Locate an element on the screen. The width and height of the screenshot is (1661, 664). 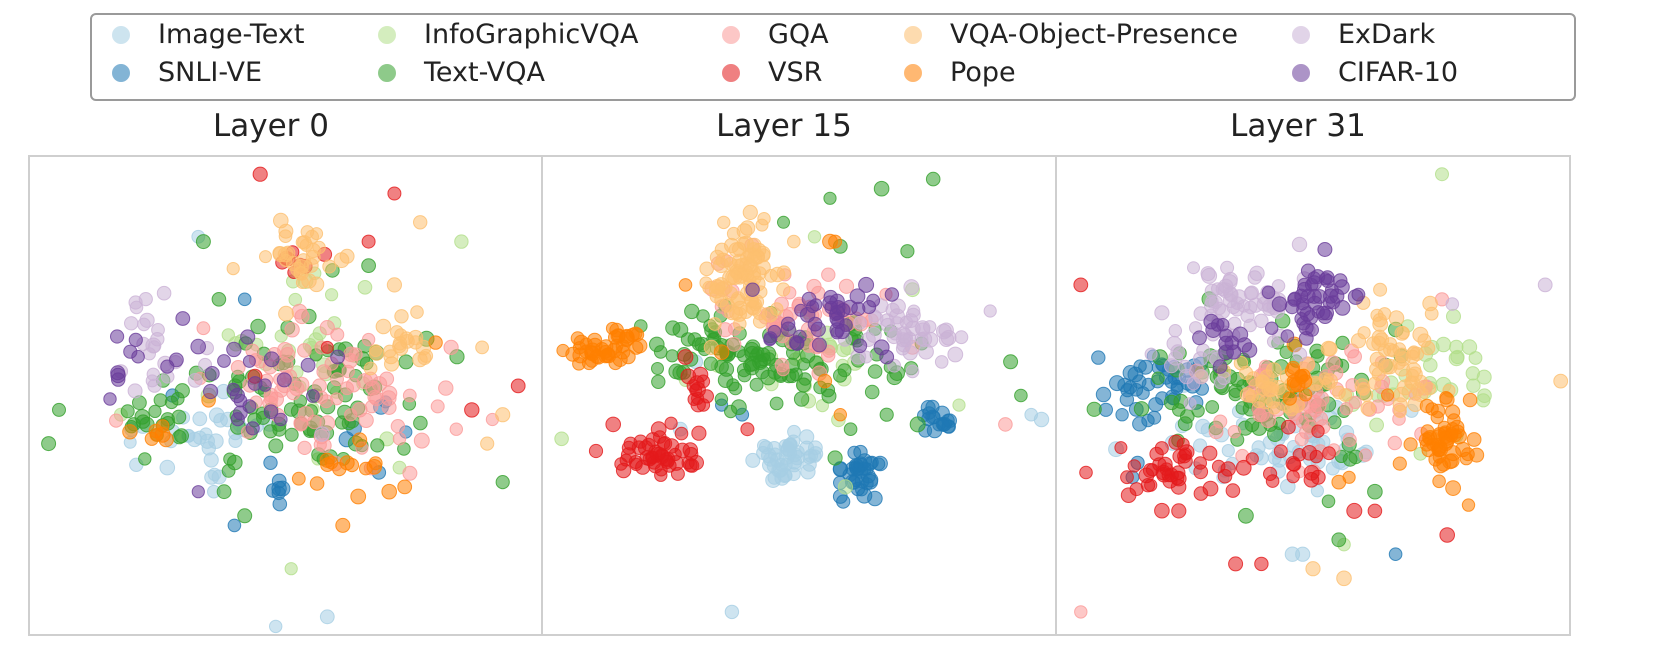
series-vsr is located at coordinates (671, 415).